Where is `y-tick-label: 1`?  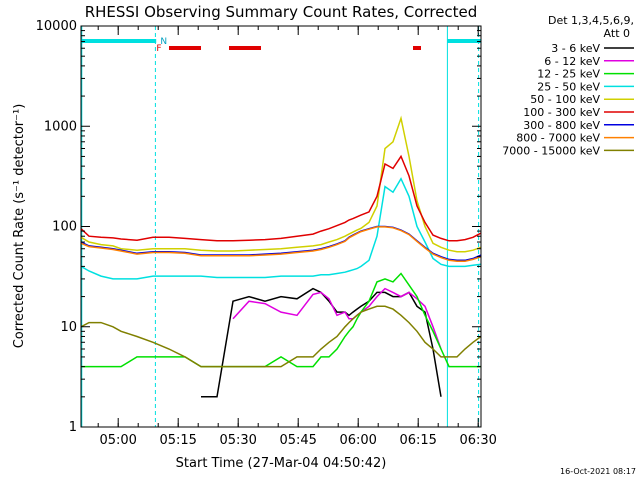 y-tick-label: 1 is located at coordinates (73, 427).